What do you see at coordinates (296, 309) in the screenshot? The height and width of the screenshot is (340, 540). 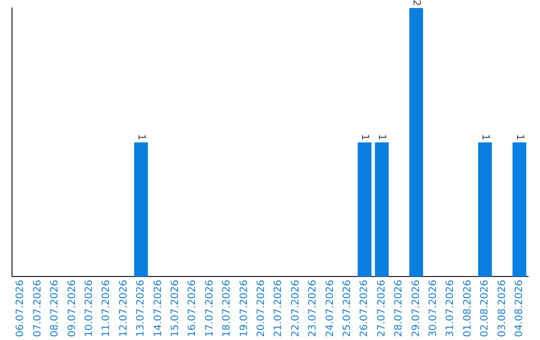 I see `x-tick-label: 22.07.2026` at bounding box center [296, 309].